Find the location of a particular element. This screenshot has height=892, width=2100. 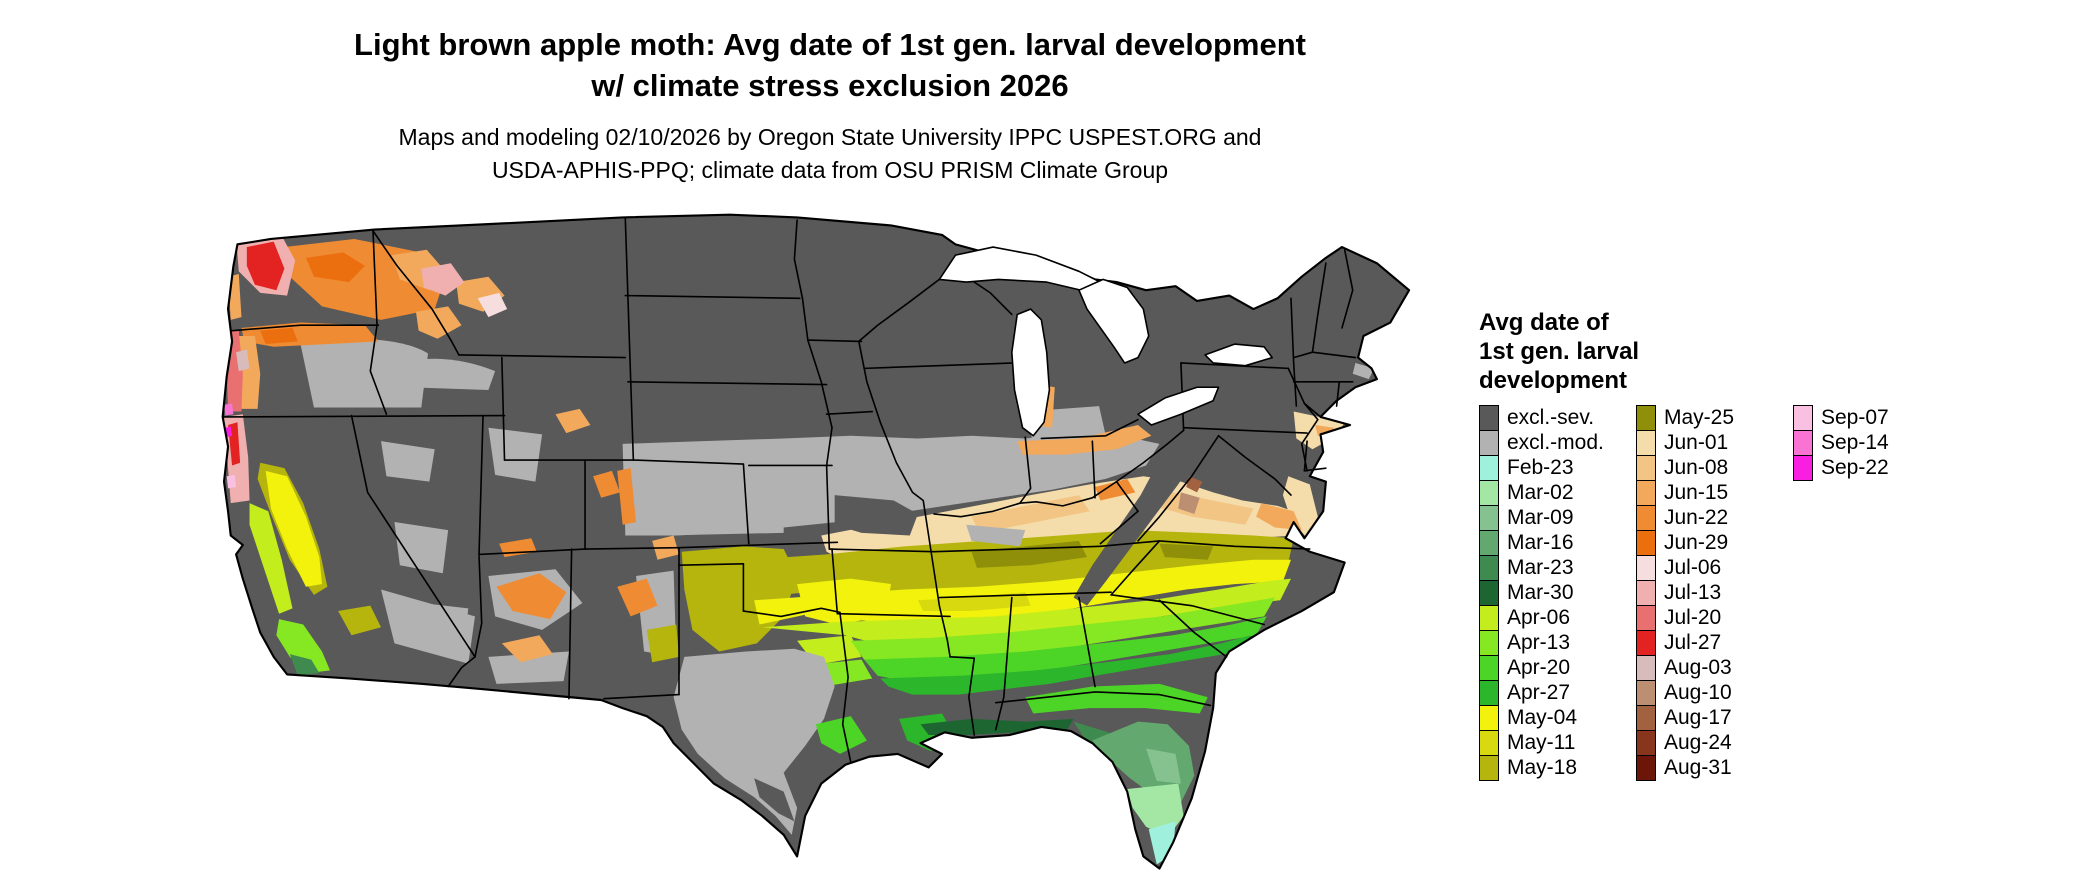

legend-swatch-may11 is located at coordinates (1489, 743).